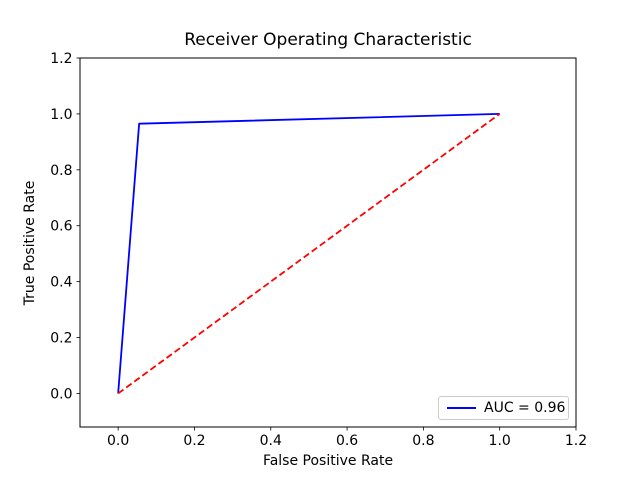 The height and width of the screenshot is (480, 640). Describe the element at coordinates (118, 441) in the screenshot. I see `x-tick-label: 0.0` at that location.